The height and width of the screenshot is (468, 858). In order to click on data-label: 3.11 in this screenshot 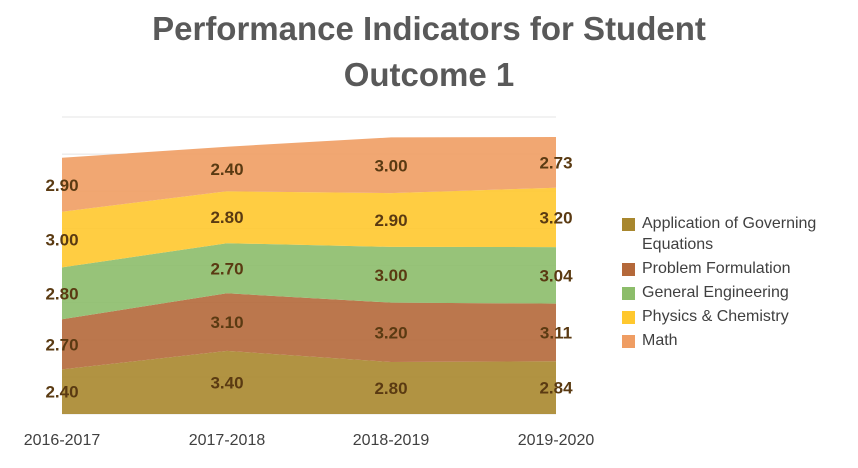, I will do `click(556, 332)`.